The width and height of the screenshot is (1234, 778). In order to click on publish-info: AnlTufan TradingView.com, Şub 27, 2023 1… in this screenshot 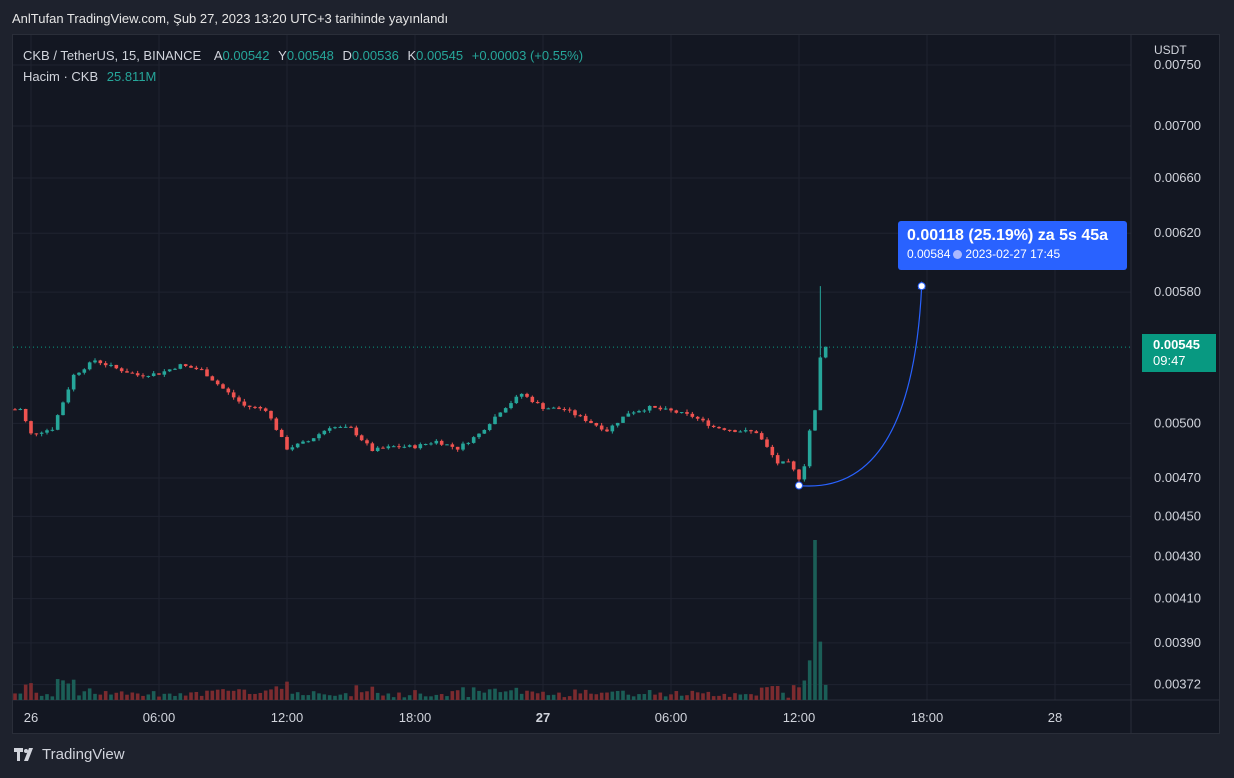, I will do `click(230, 18)`.